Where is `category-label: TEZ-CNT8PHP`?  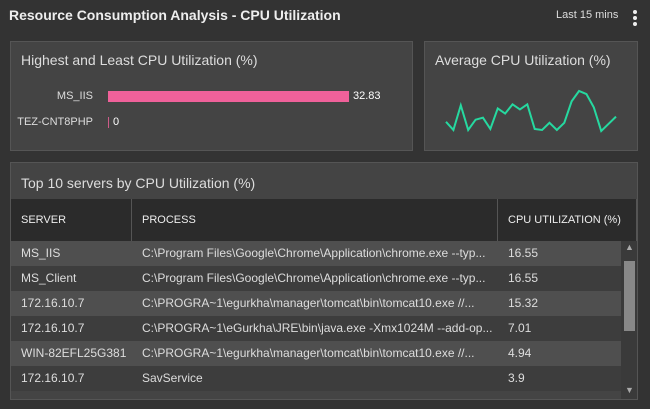 category-label: TEZ-CNT8PHP is located at coordinates (55, 122).